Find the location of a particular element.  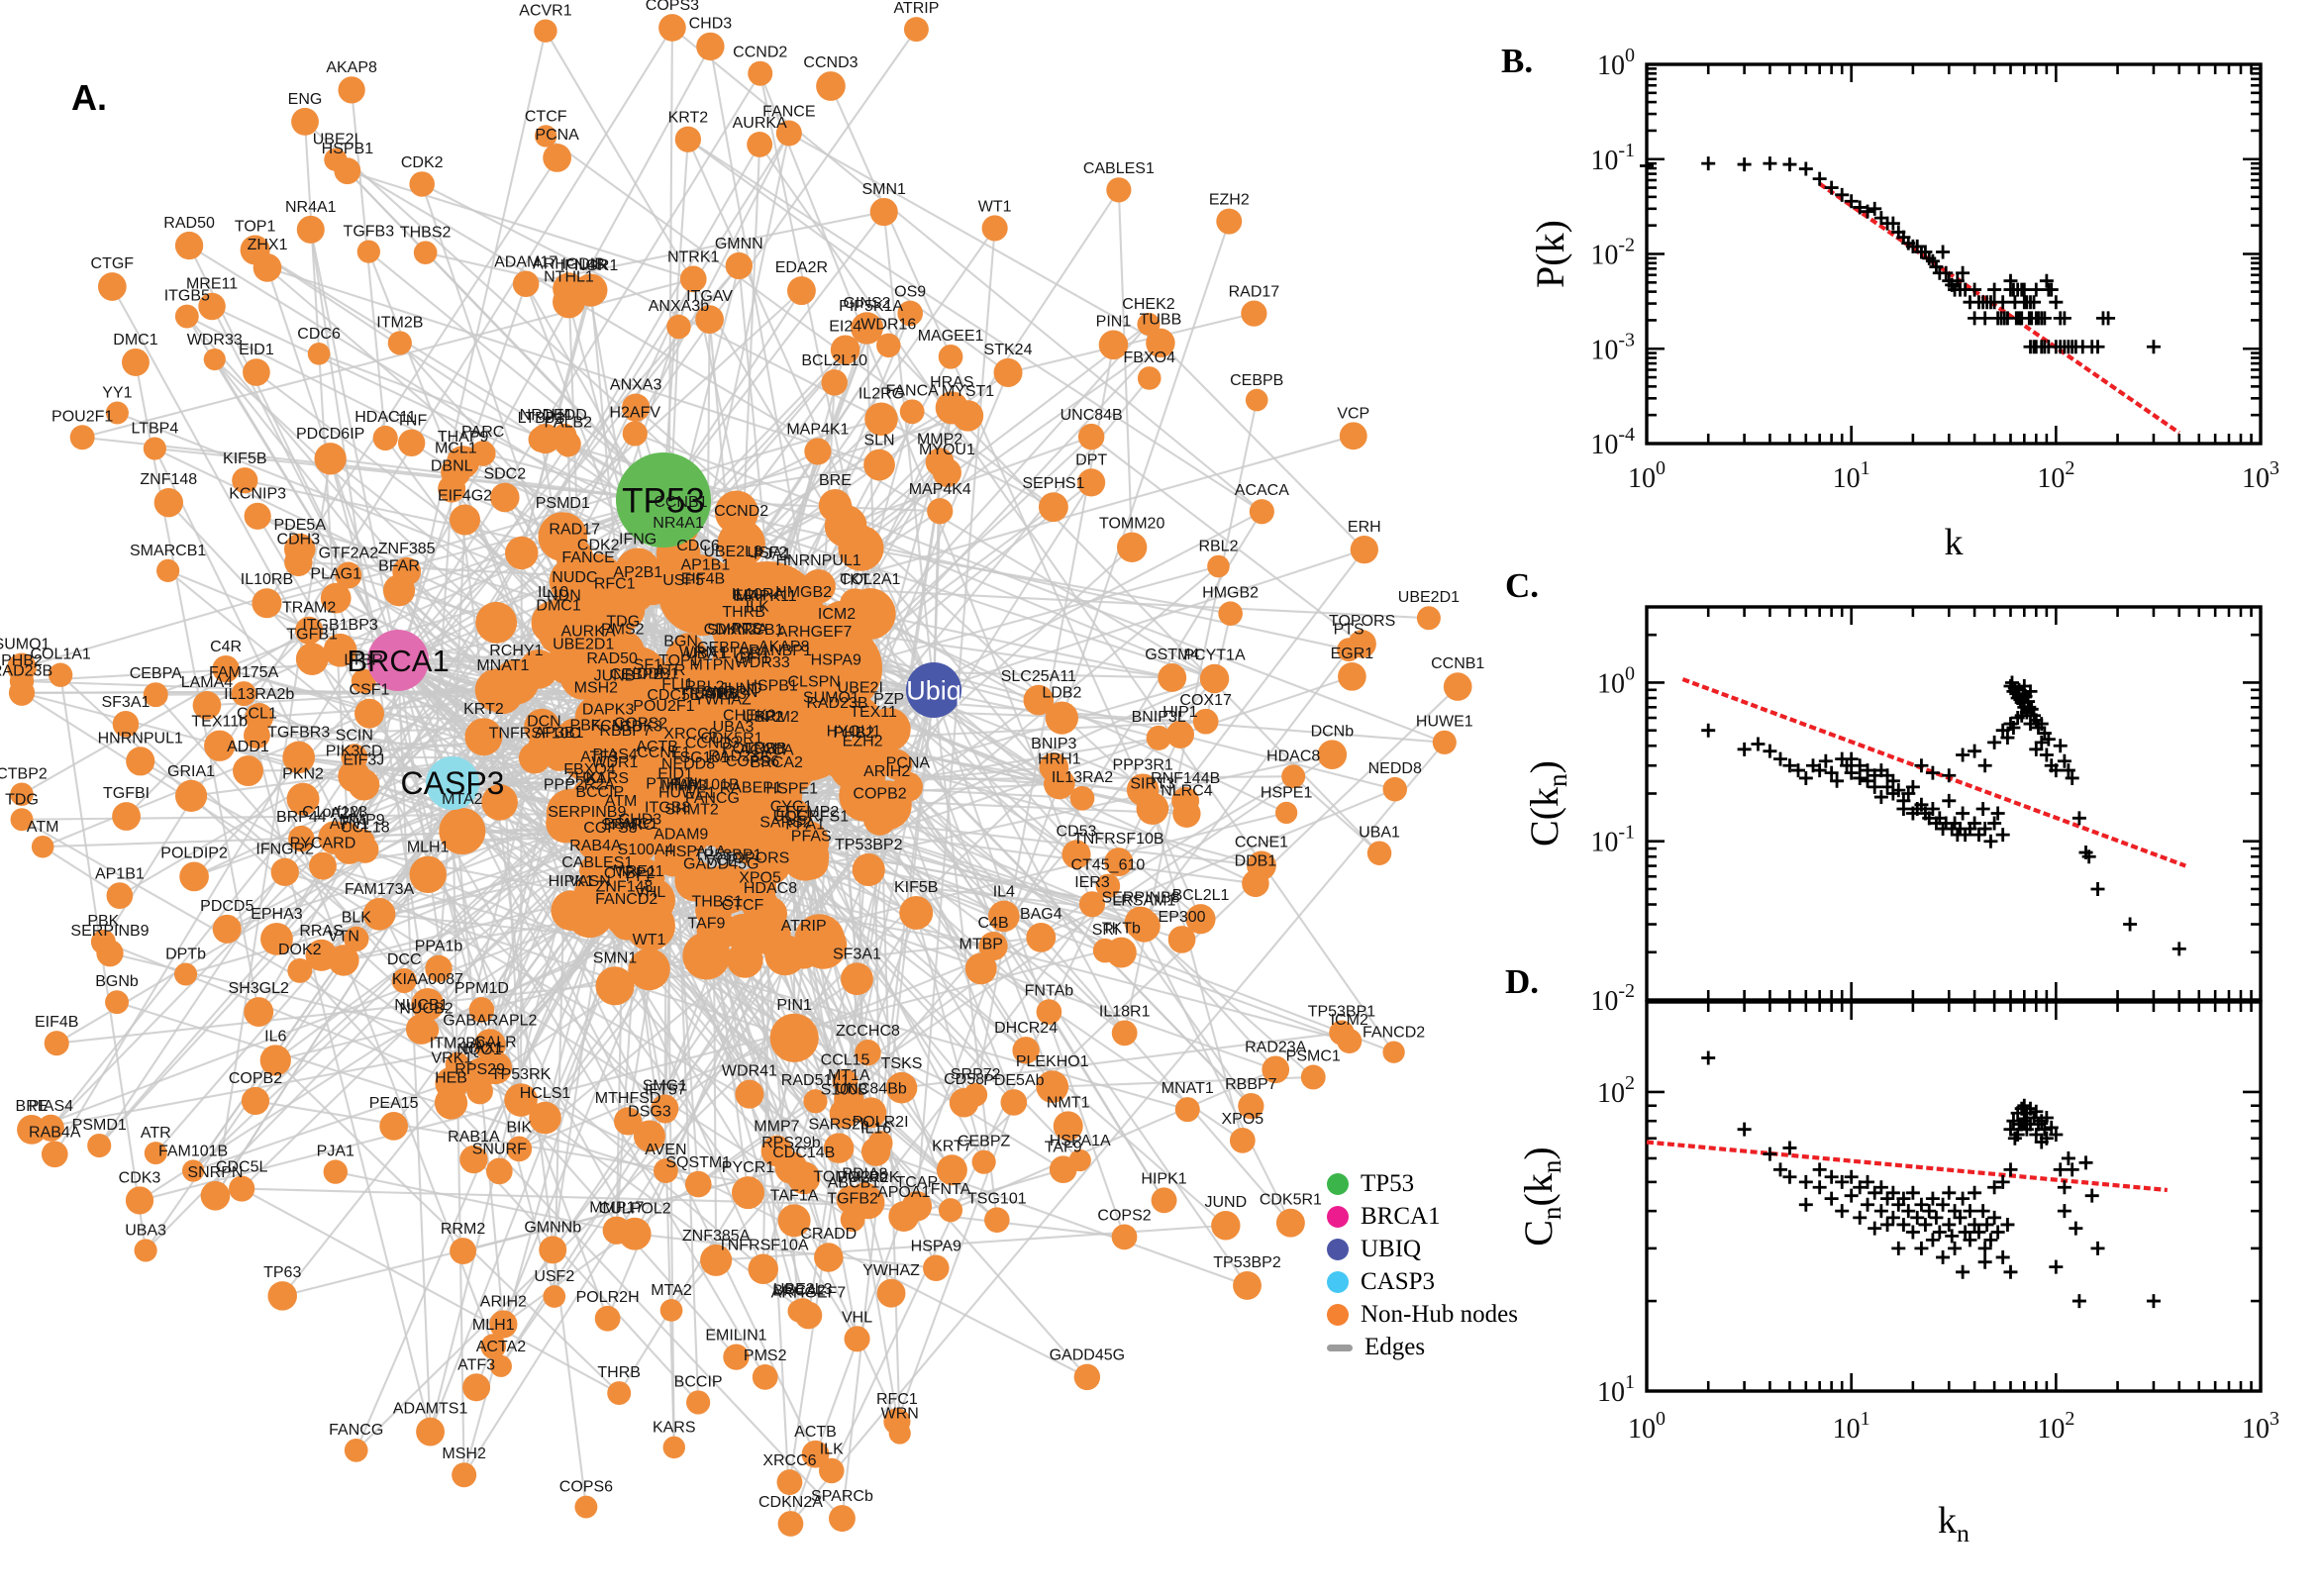

plot-frame is located at coordinates (1954, 803).